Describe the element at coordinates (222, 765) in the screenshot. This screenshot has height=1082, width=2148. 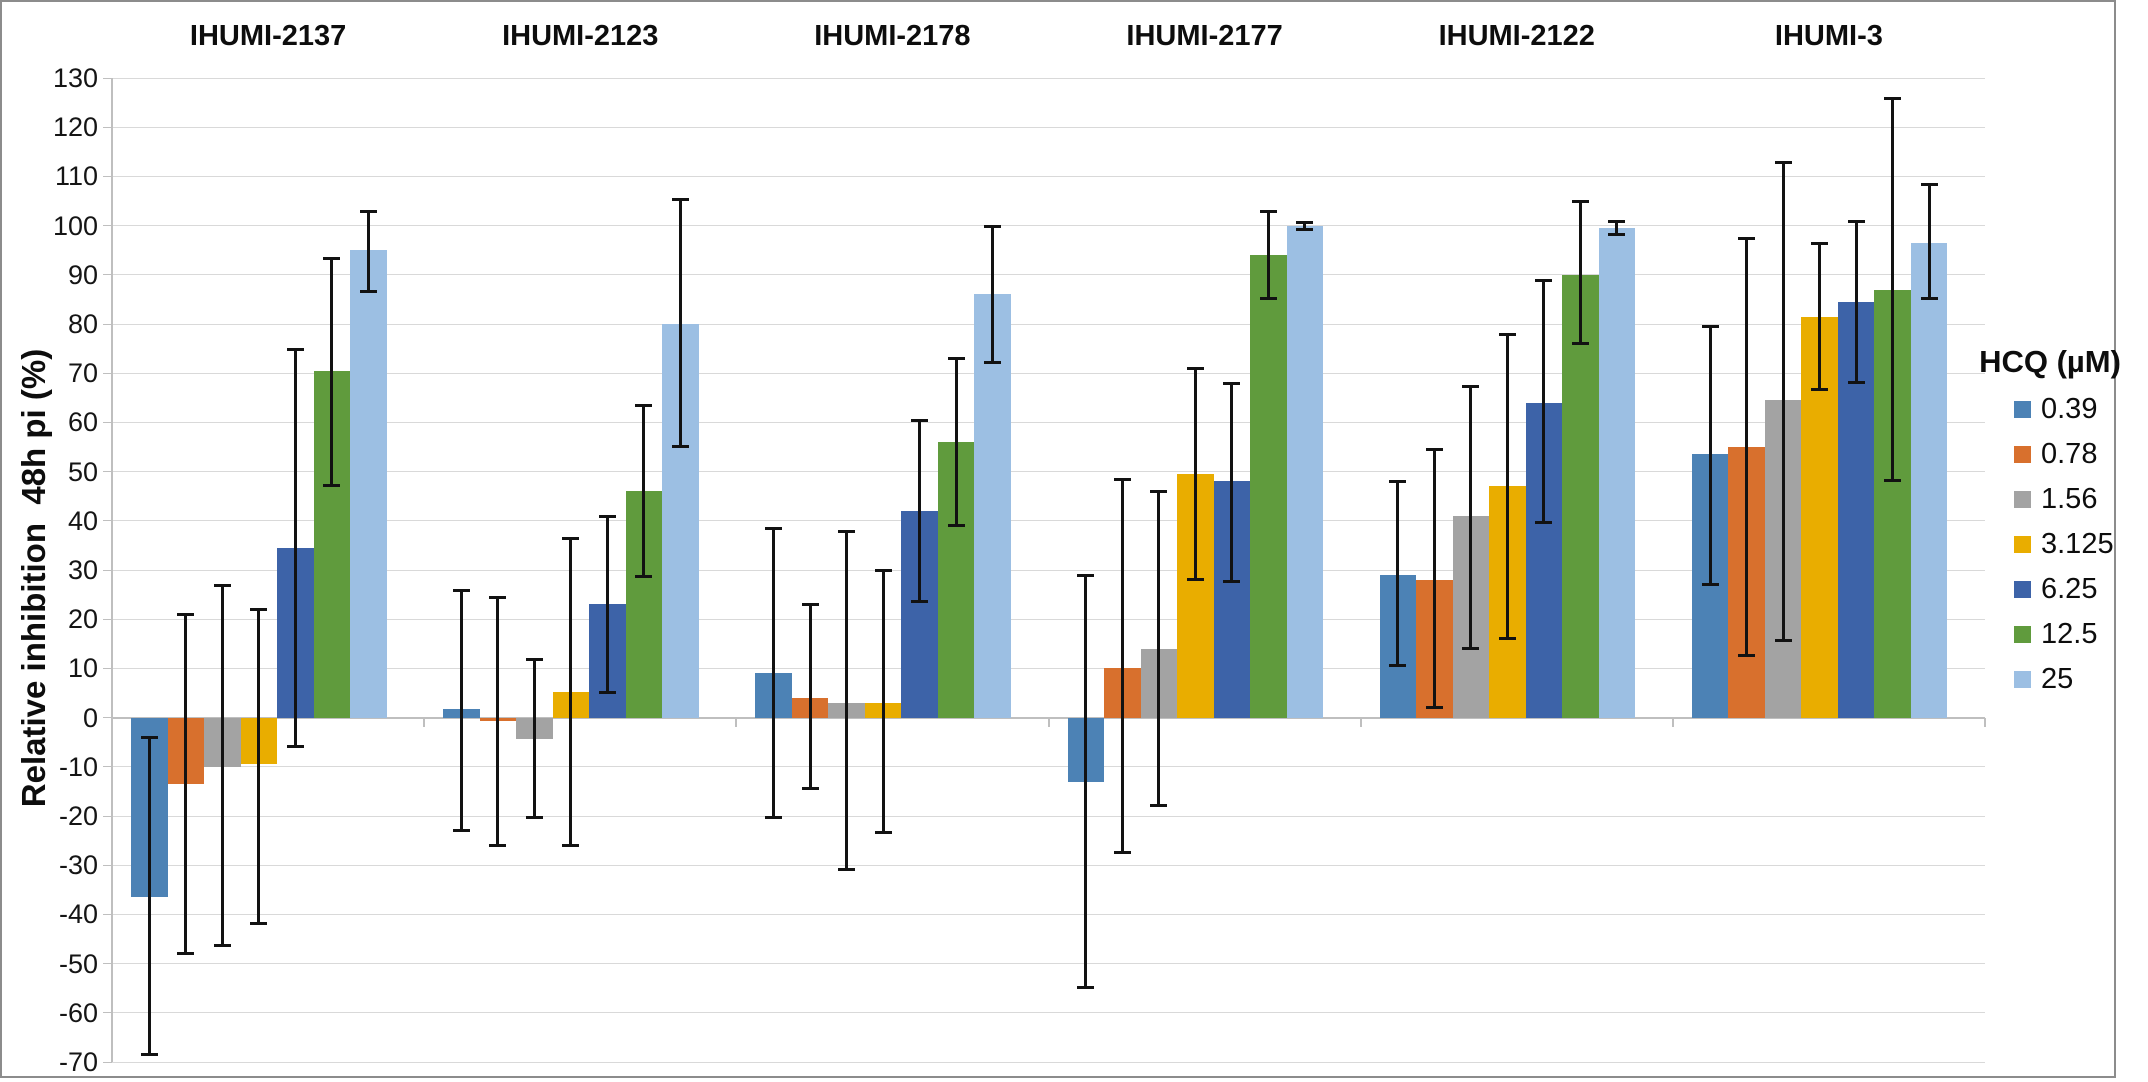
I see `error-bar-1.56-IHUMI-2137` at that location.